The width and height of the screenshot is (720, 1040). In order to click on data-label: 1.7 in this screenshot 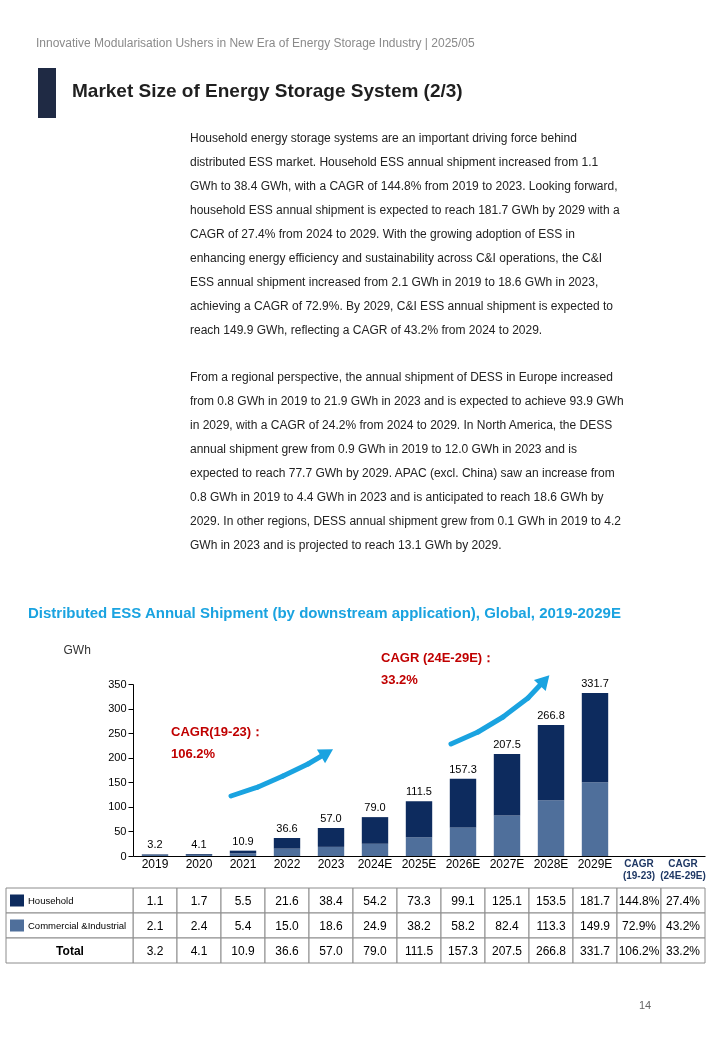, I will do `click(199, 900)`.